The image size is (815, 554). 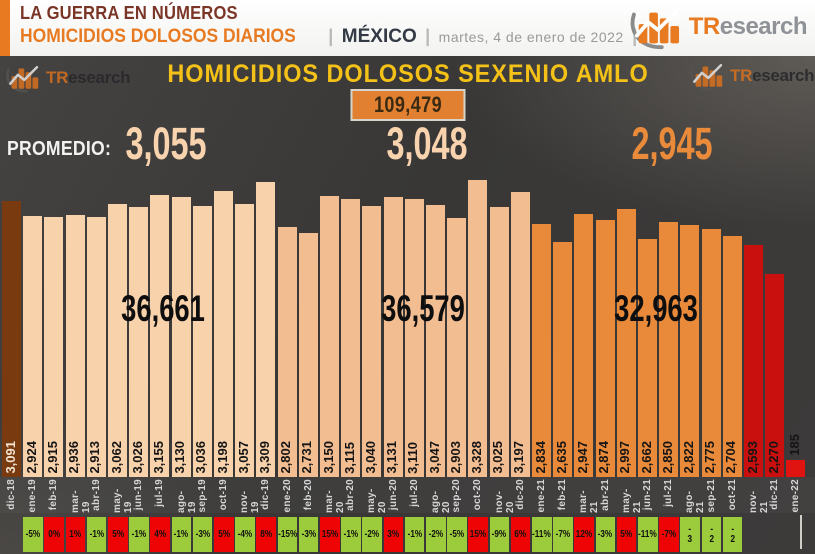 What do you see at coordinates (647, 495) in the screenshot?
I see `x-tick-jun-21: jun-21` at bounding box center [647, 495].